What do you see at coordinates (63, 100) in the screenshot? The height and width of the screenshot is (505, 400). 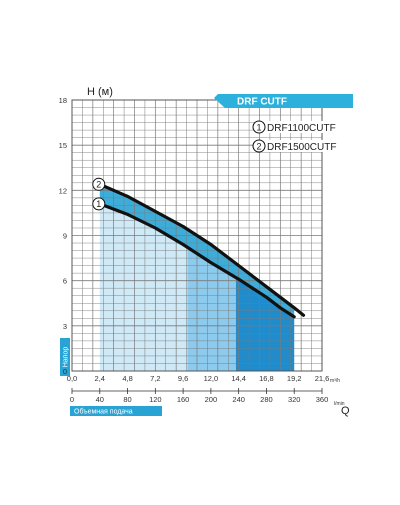 I see `y-tick-label: 18` at bounding box center [63, 100].